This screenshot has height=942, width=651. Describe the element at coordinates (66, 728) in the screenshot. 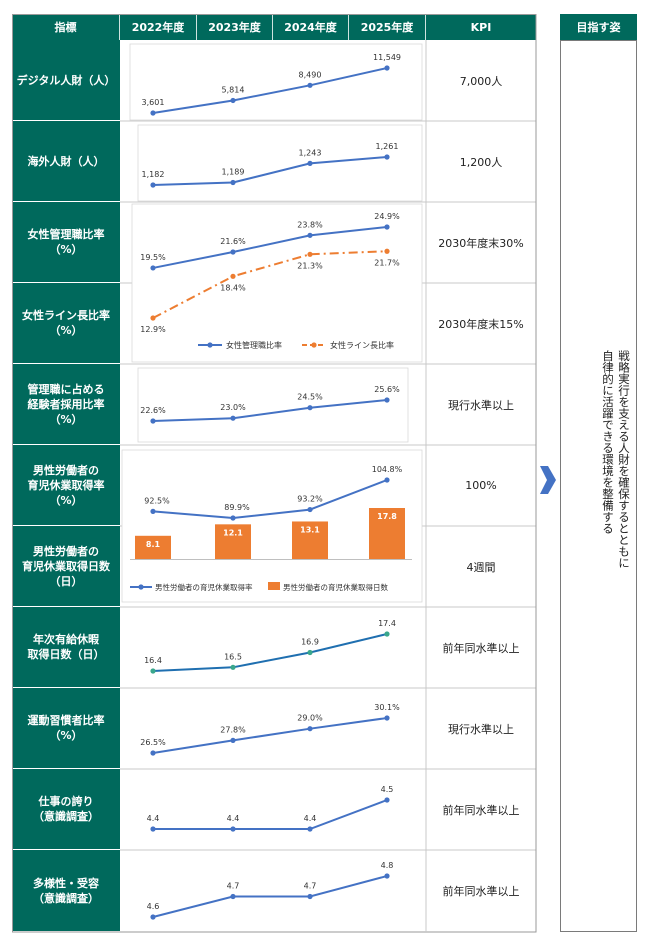

I see `metric-exercise-habit-ratio: 運動習慣者比率 （%）` at that location.